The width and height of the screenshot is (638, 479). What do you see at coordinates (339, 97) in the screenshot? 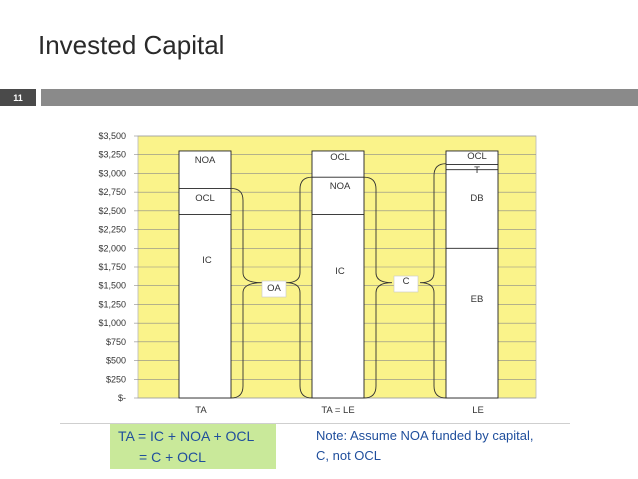
I see `title-bar` at bounding box center [339, 97].